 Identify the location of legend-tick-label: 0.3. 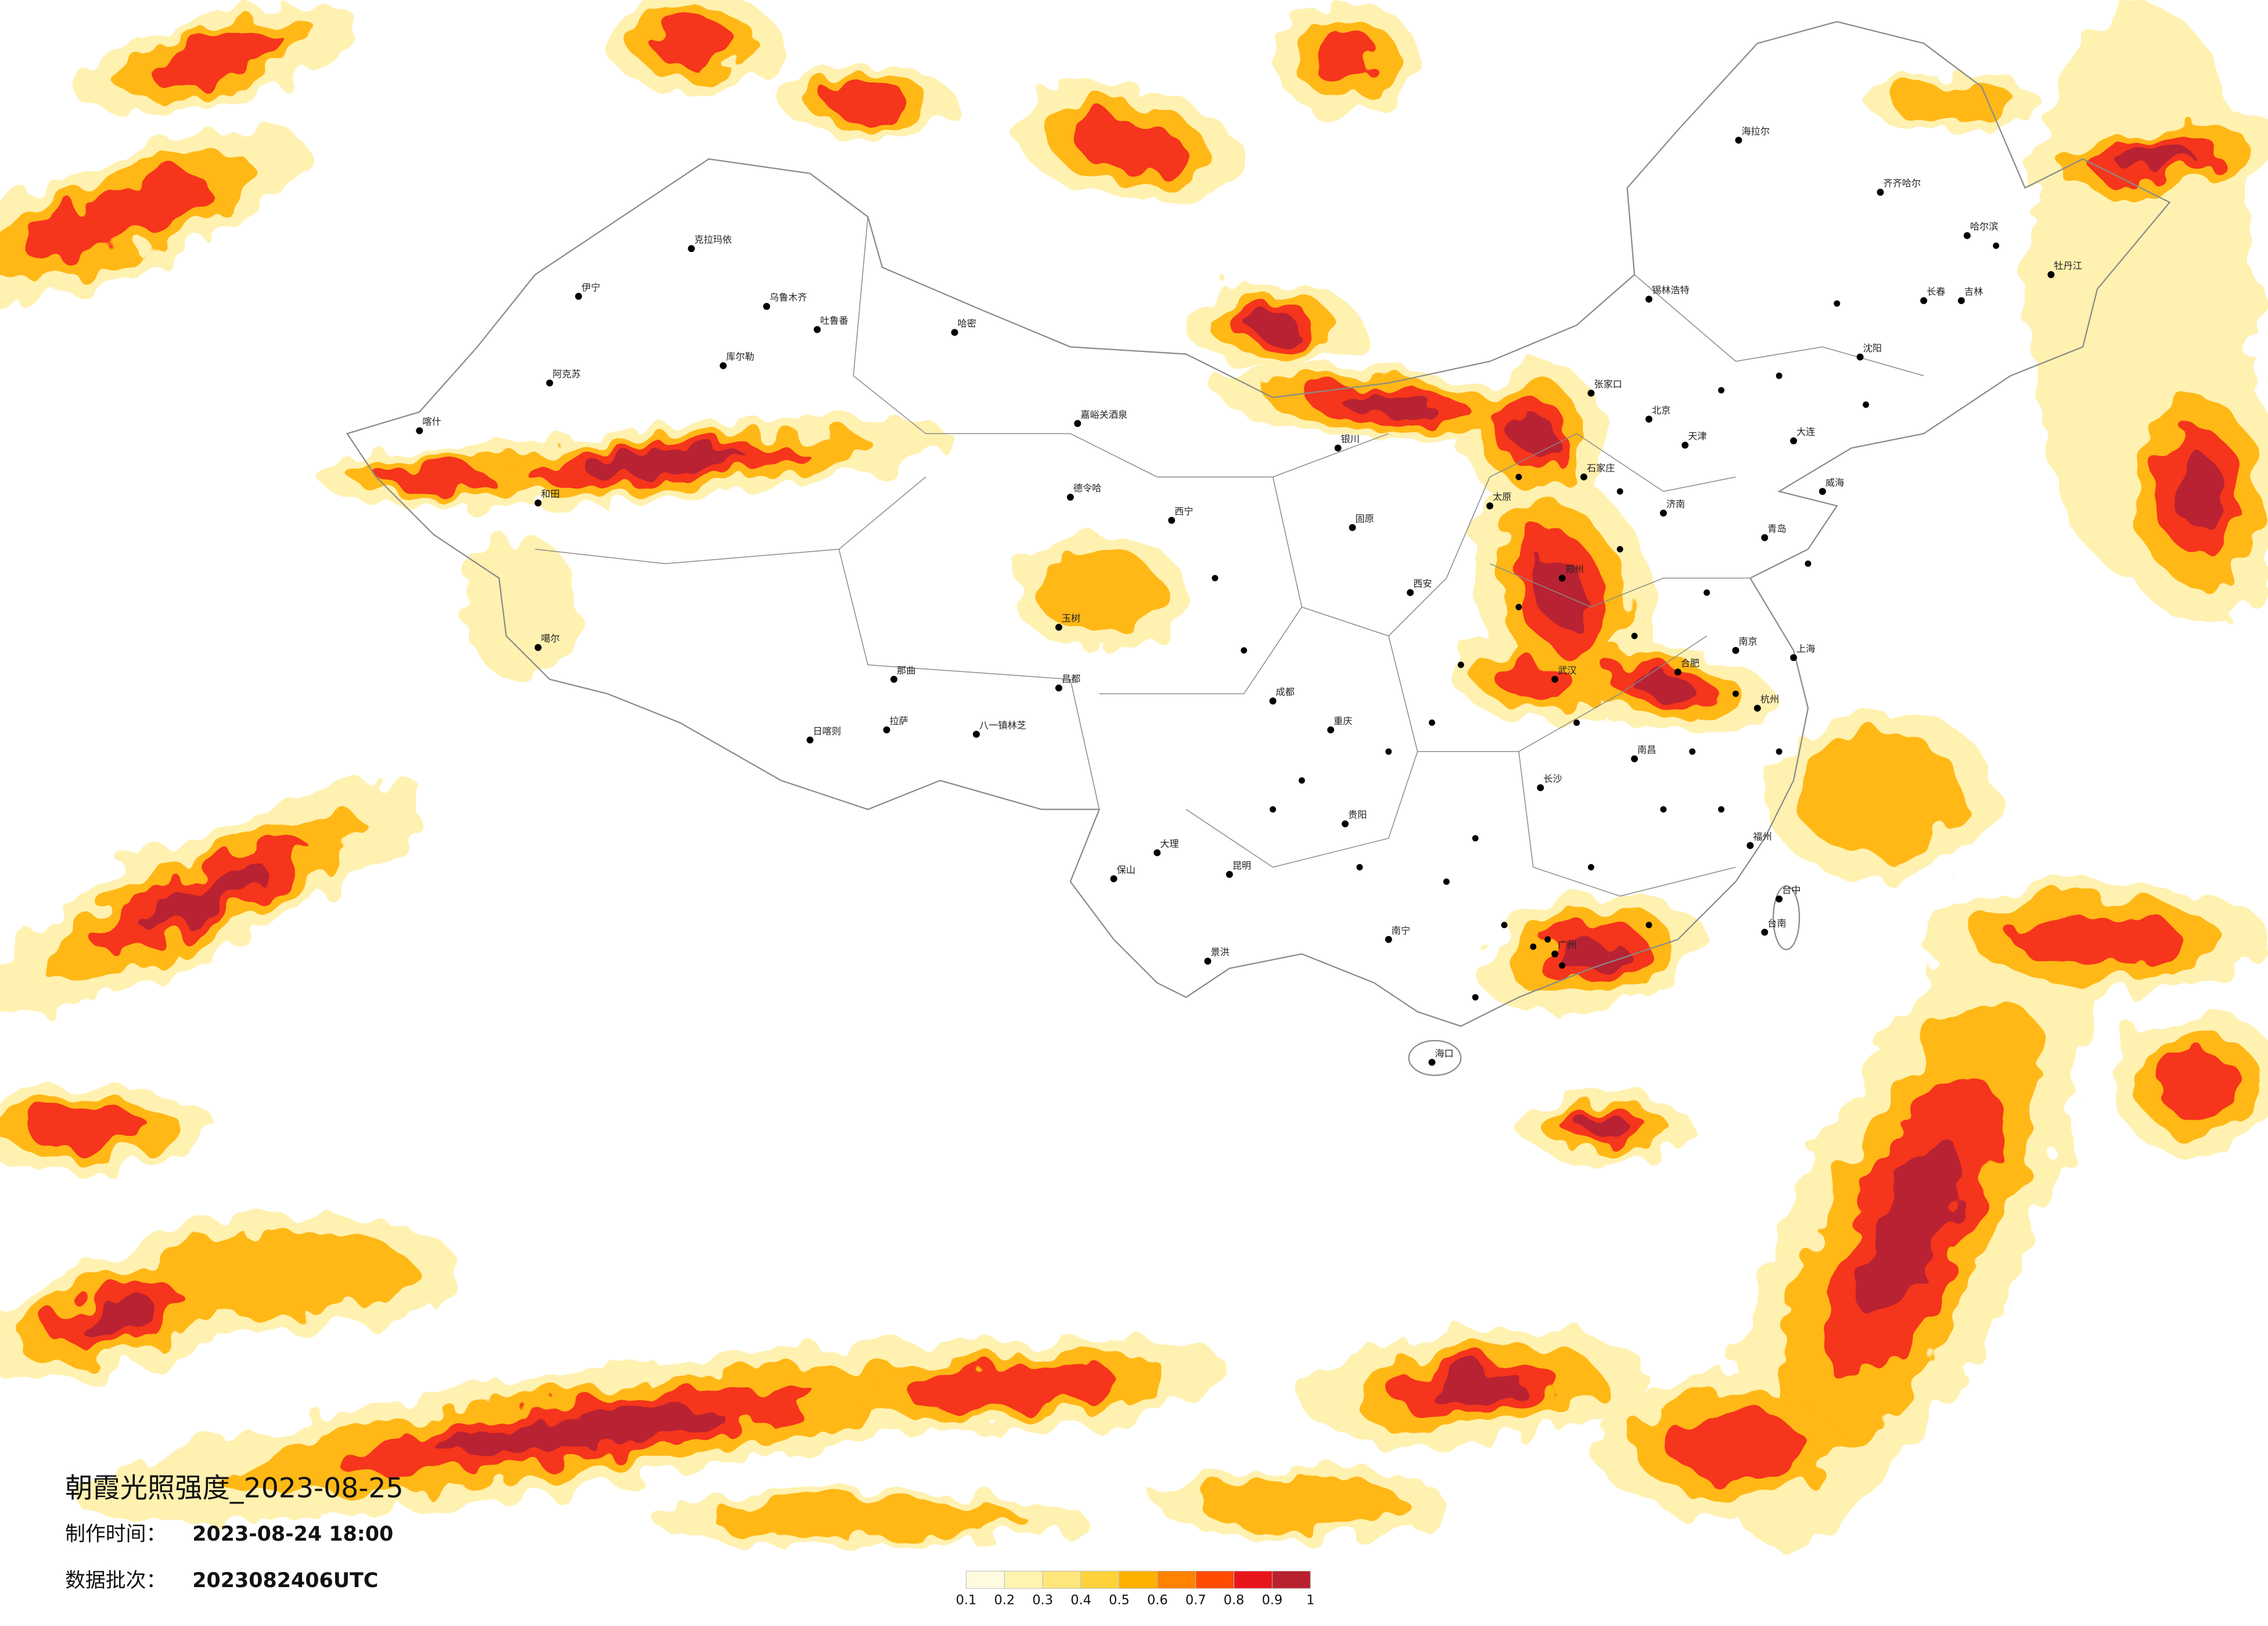
(1043, 1600).